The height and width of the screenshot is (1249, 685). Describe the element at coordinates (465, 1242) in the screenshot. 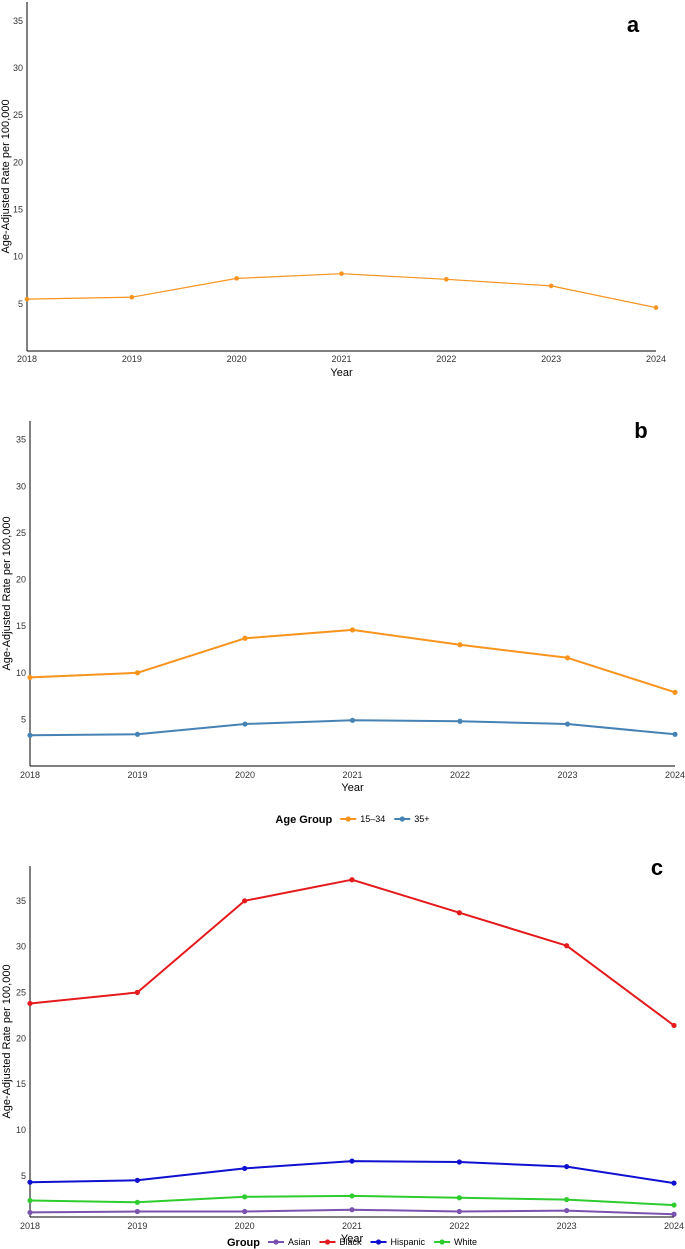

I see `legend-label: White` at that location.